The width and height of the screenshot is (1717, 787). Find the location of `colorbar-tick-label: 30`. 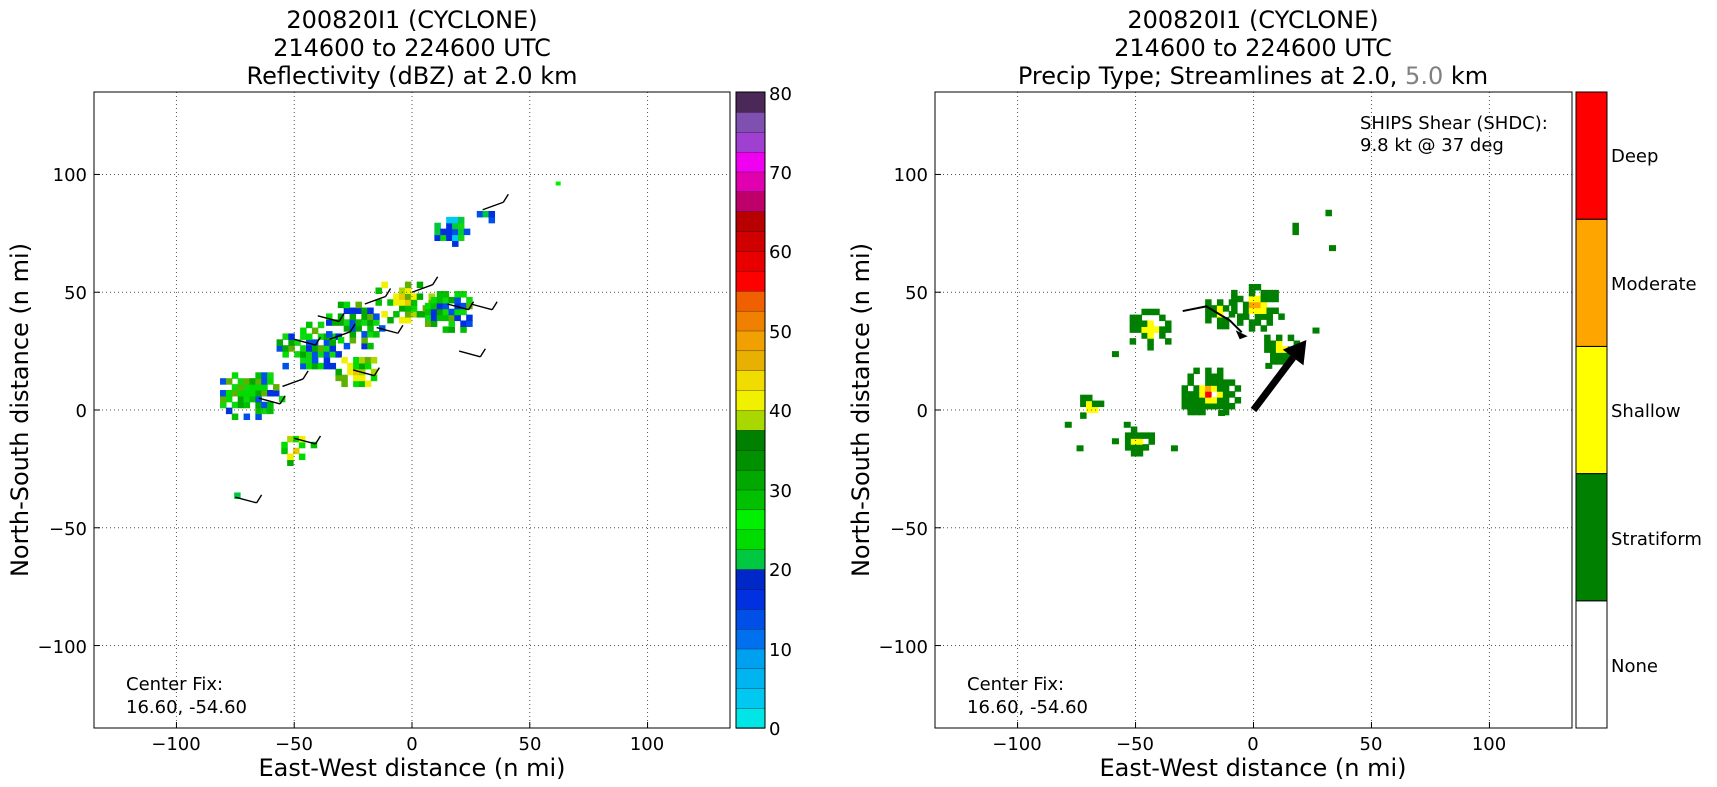

colorbar-tick-label: 30 is located at coordinates (780, 491).